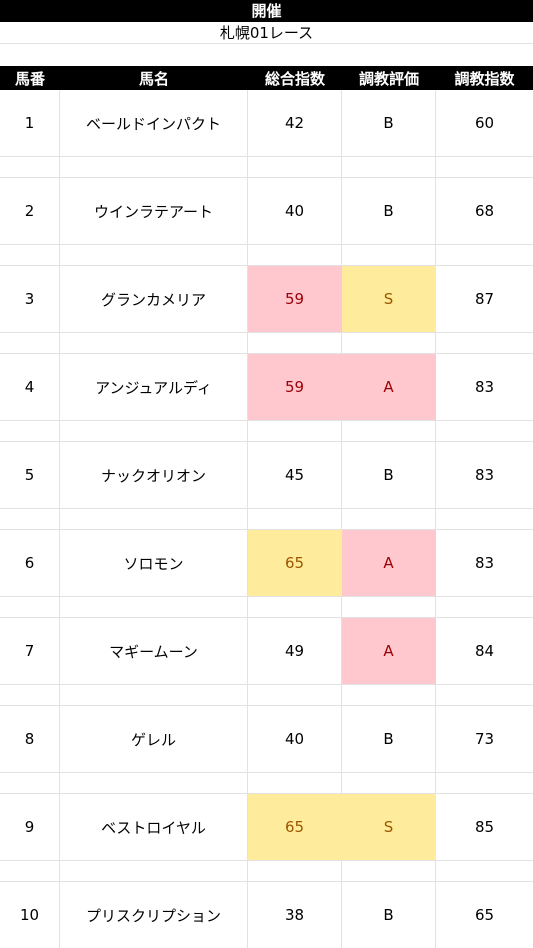 This screenshot has width=533, height=948. What do you see at coordinates (29, 78) in the screenshot?
I see `header-horse-number: 馬番` at bounding box center [29, 78].